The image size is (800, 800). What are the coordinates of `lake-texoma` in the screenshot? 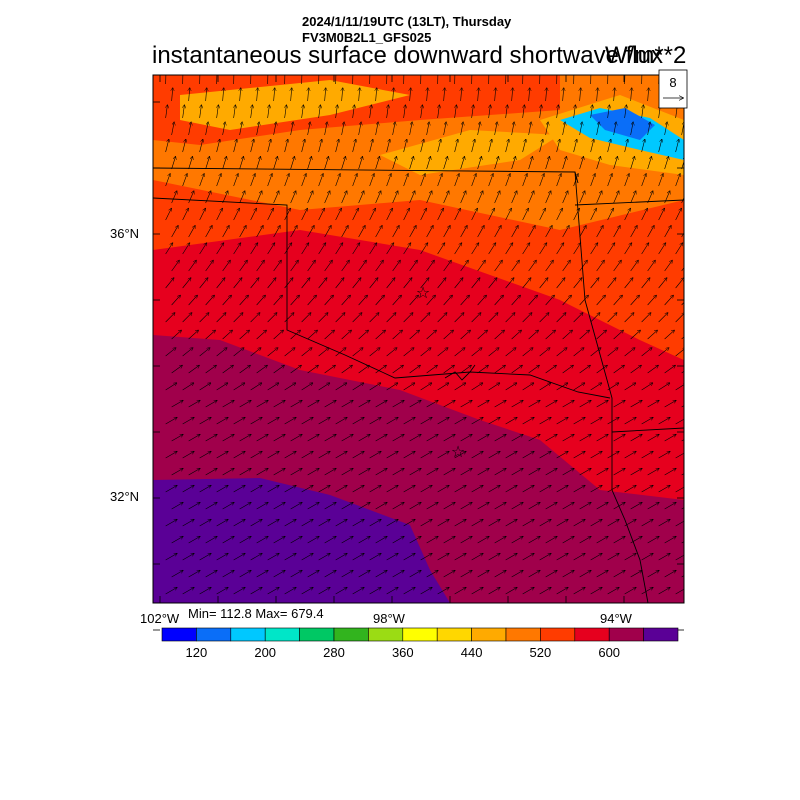 It's located at (460, 372).